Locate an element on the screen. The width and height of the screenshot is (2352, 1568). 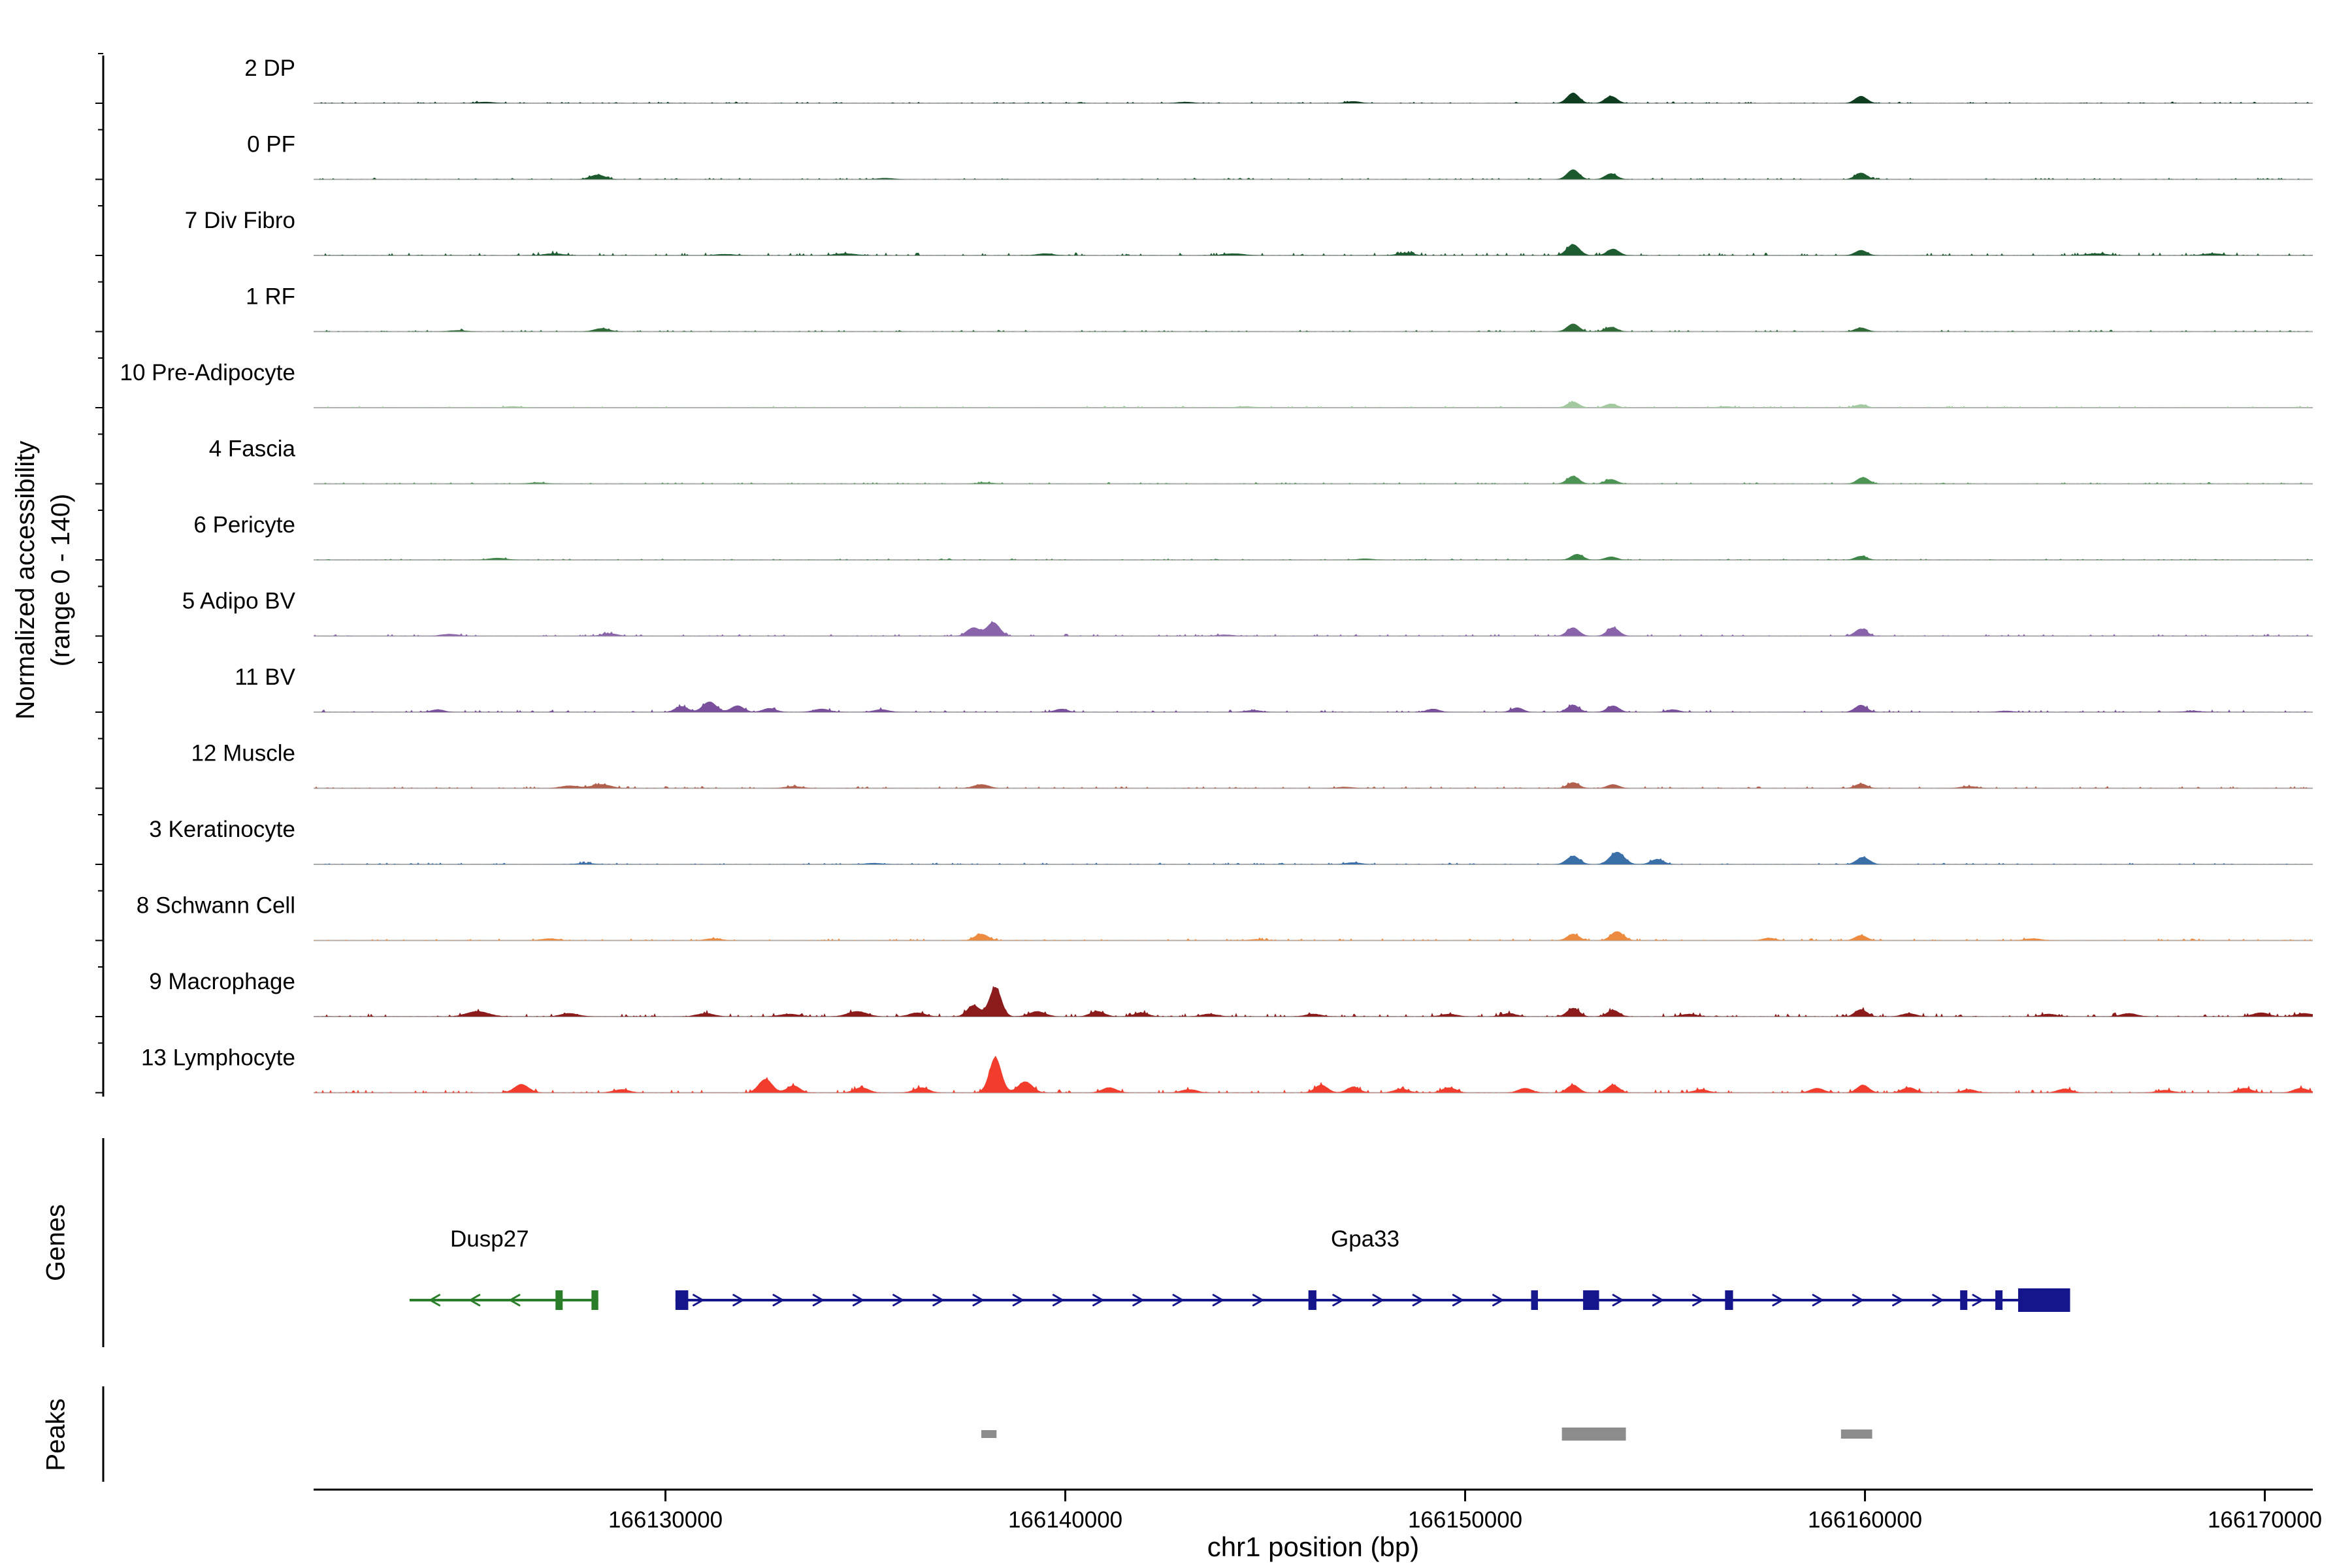
x-axis-tick-label: 166170000 is located at coordinates (2265, 1520).